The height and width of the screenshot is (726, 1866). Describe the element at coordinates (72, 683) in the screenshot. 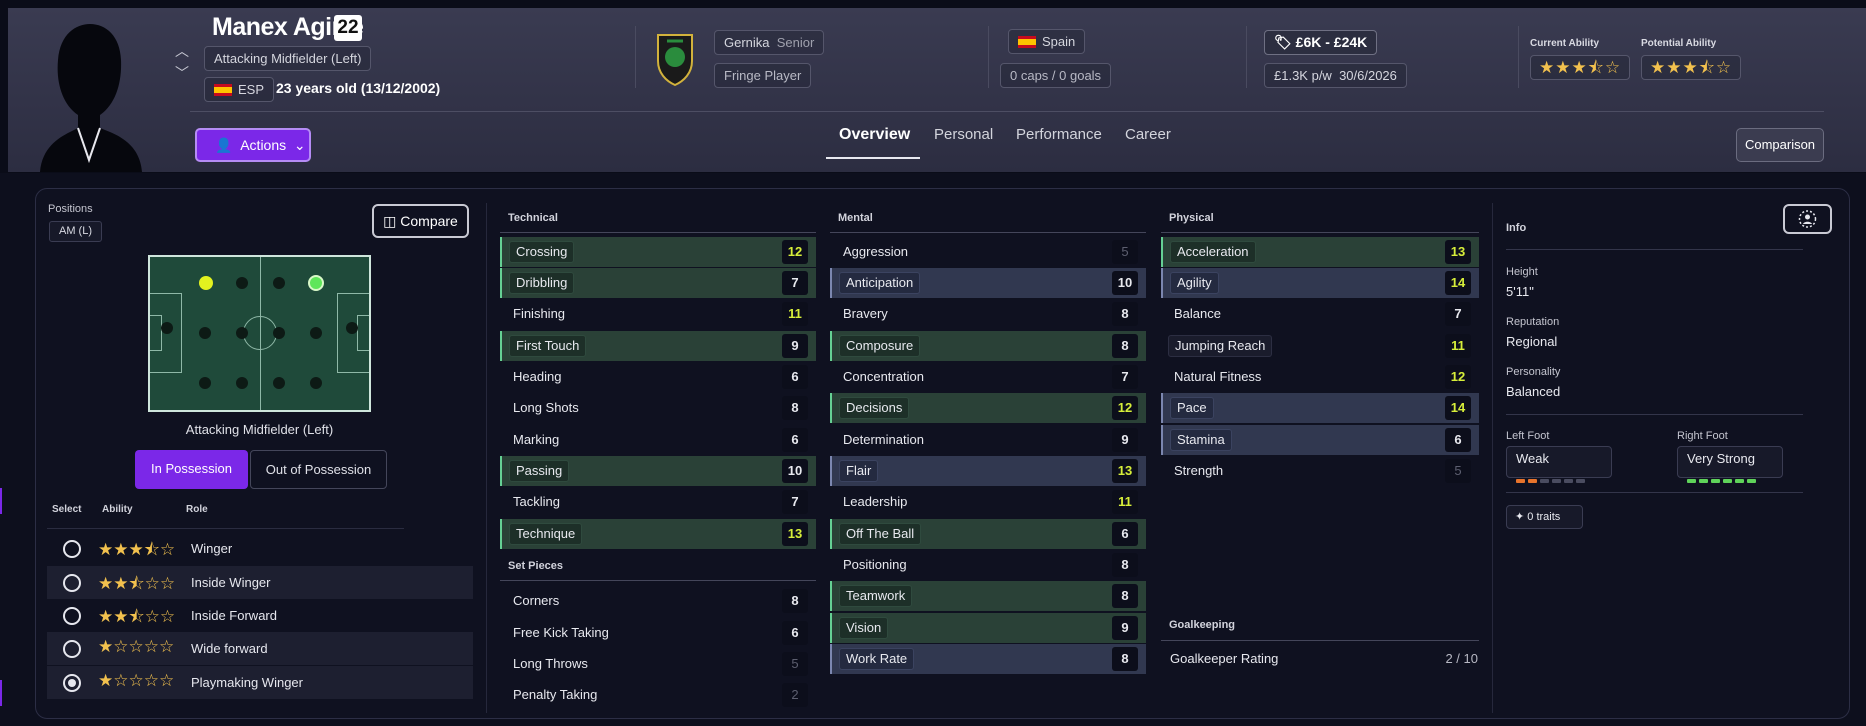

I see `role-radio-selected` at that location.